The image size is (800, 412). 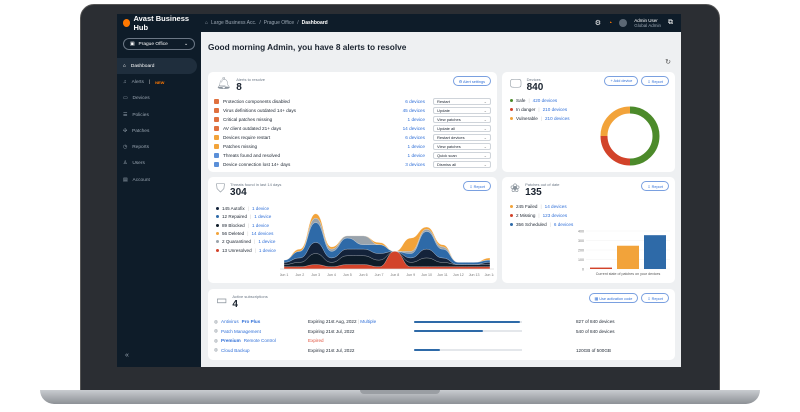 I want to click on product-icon: ◍, so click(x=216, y=330).